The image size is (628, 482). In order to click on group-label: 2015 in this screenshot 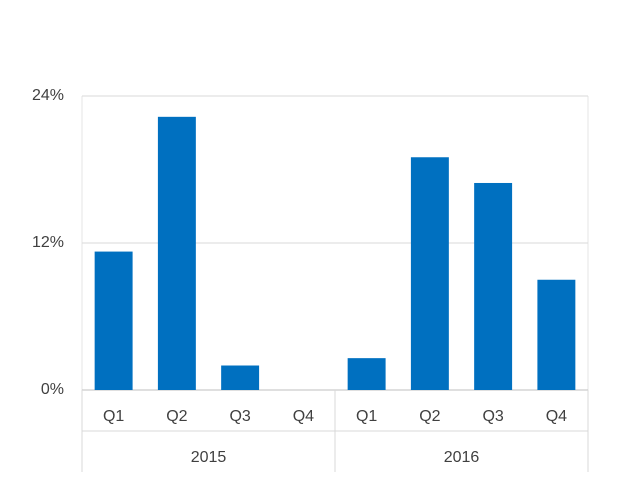, I will do `click(209, 457)`.